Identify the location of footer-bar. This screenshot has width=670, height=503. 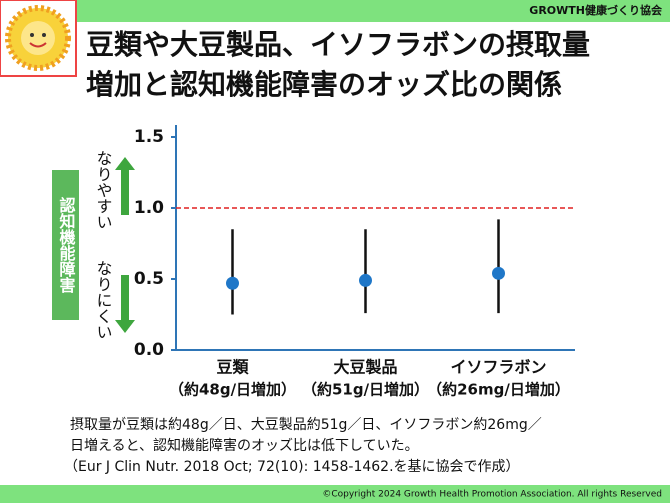
(335, 494).